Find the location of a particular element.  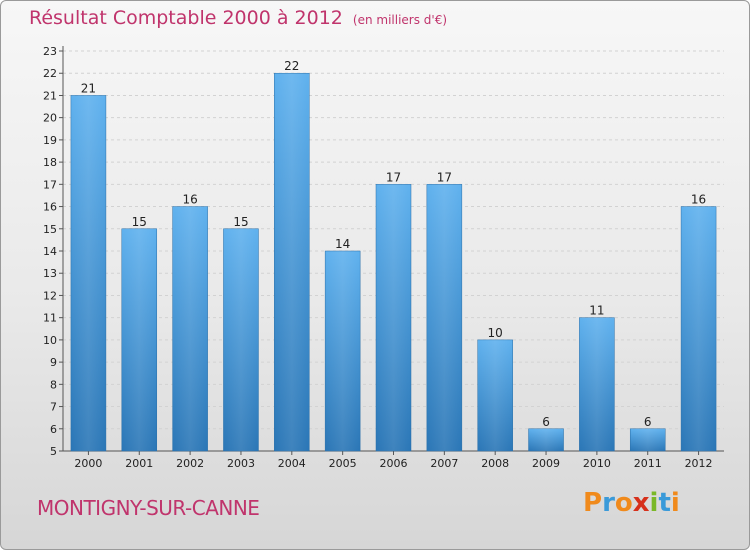

y-tick-label: 17 is located at coordinates (50, 184).